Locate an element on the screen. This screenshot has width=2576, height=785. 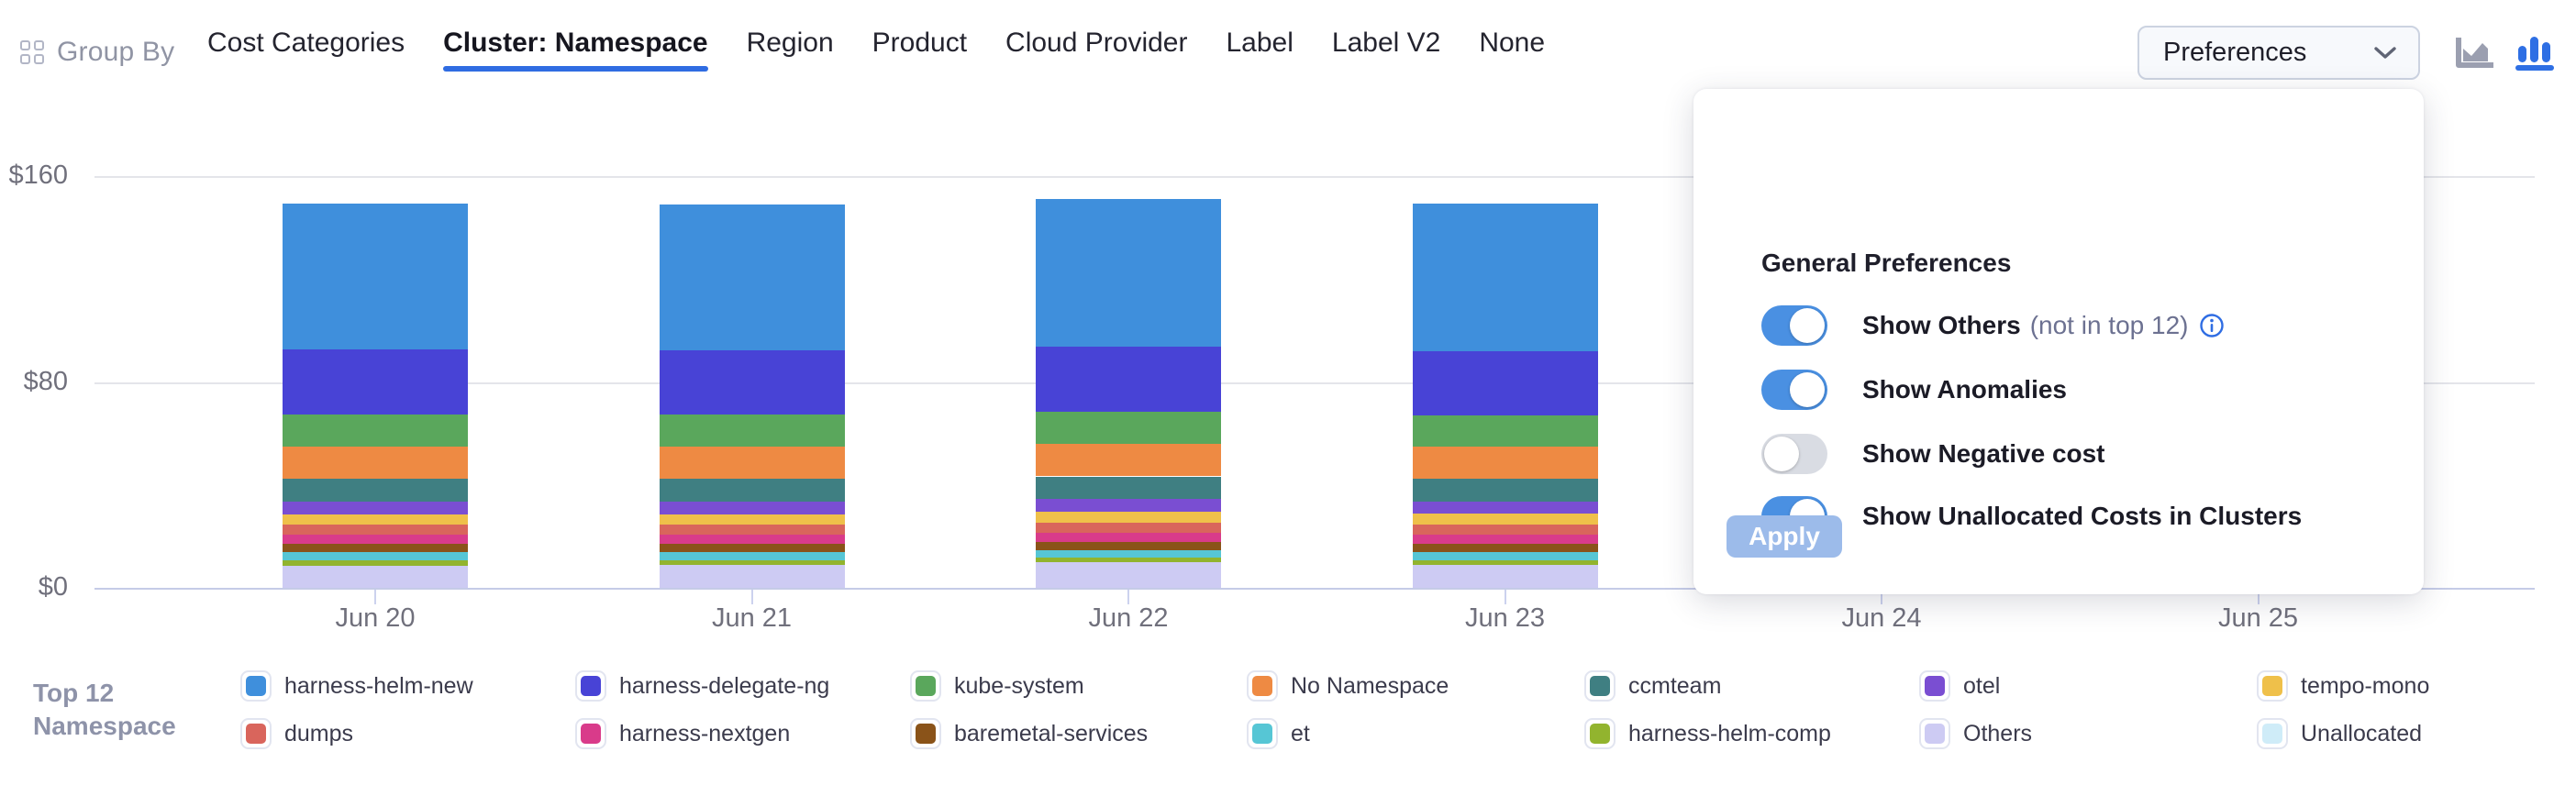
legend-item-baremetal-services: baremetal-services is located at coordinates (1029, 733).